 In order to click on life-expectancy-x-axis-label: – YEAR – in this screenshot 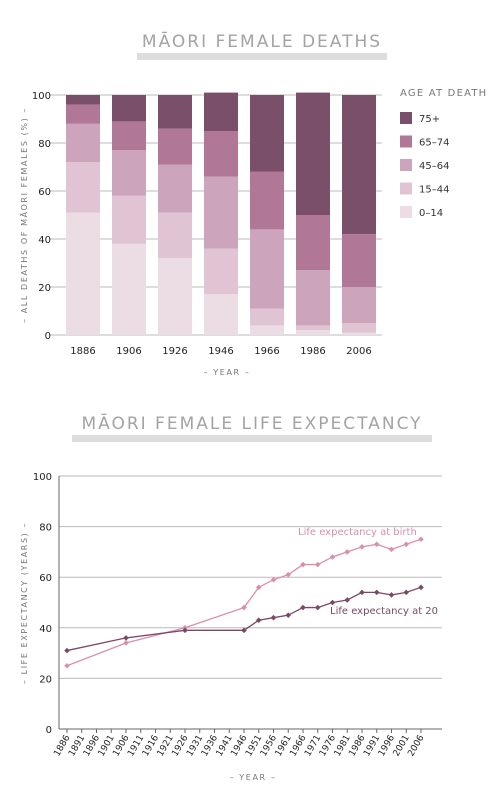, I will do `click(253, 777)`.